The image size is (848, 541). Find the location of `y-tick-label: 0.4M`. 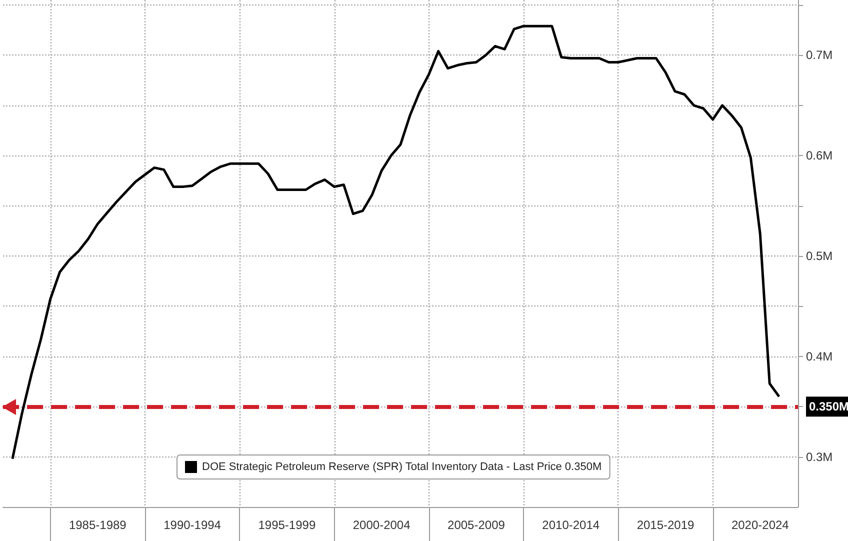

y-tick-label: 0.4M is located at coordinates (819, 356).